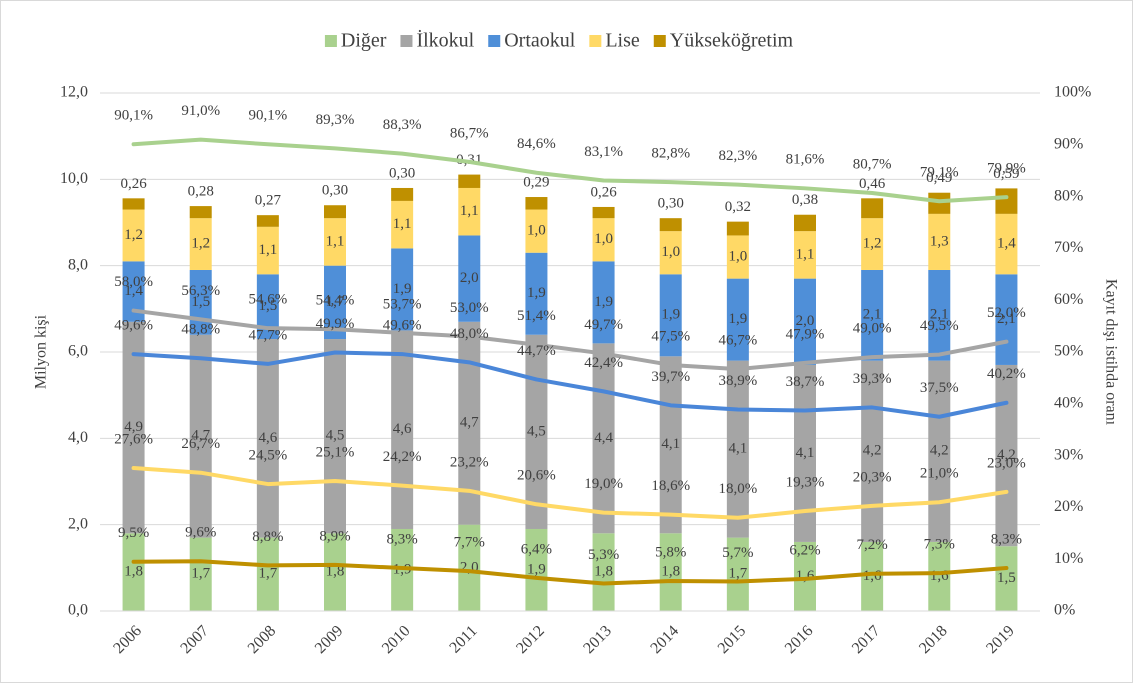  I want to click on line-value-label: 79,9%, so click(1006, 169).